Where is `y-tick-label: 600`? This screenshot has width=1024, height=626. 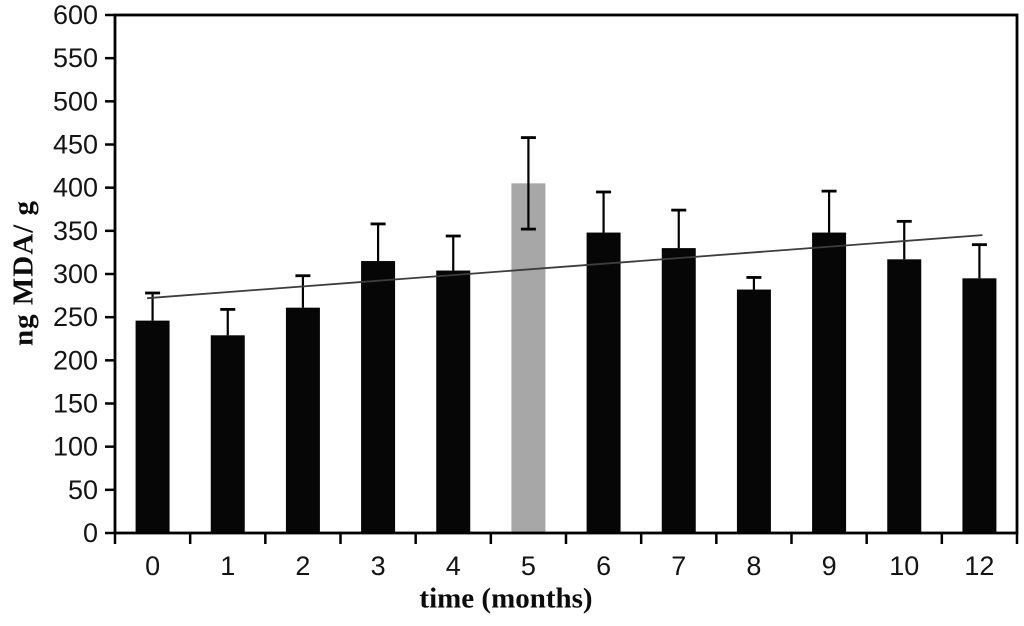 y-tick-label: 600 is located at coordinates (75, 15).